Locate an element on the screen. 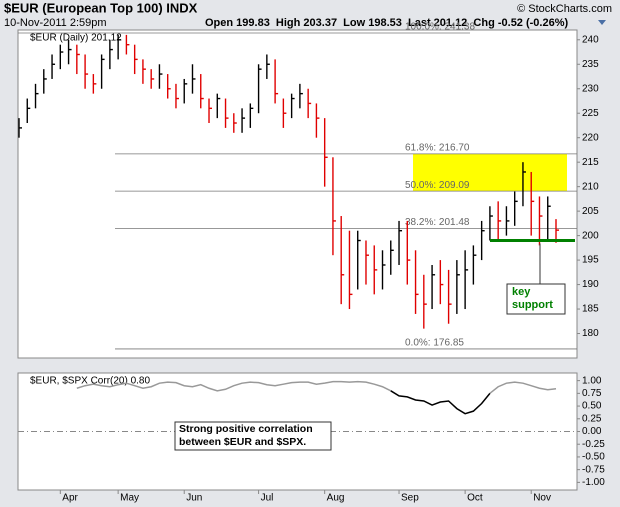 The image size is (620, 507). y-tick-label: 225 is located at coordinates (590, 113).